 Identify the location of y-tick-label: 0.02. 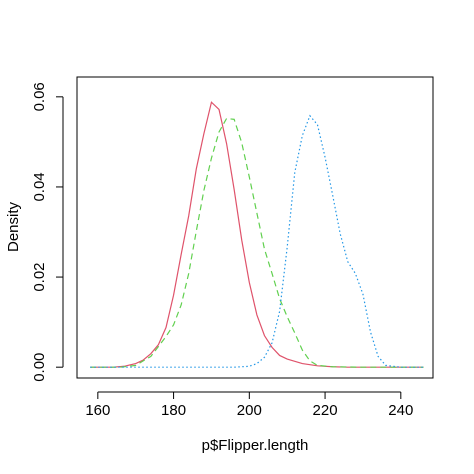
(39, 276).